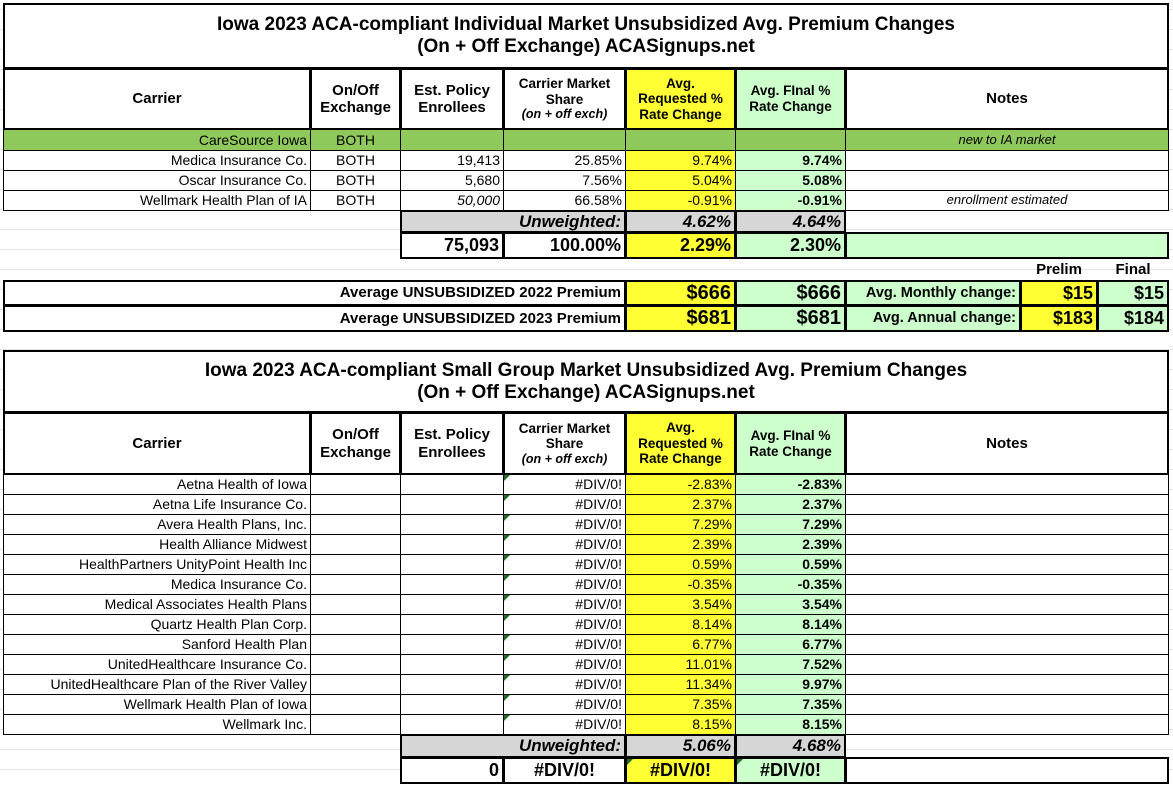 The image size is (1173, 789). What do you see at coordinates (157, 200) in the screenshot?
I see `carrier-name: Wellmark Health Plan of IA` at bounding box center [157, 200].